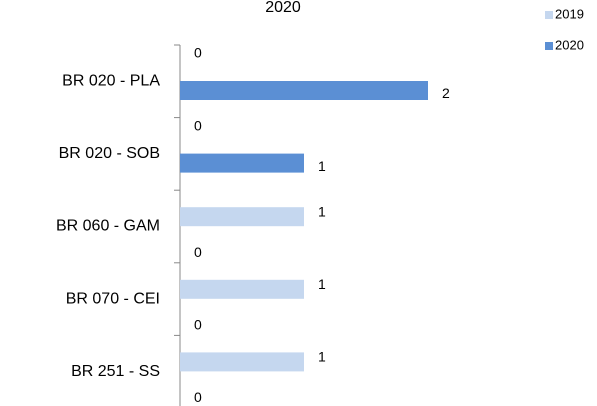  What do you see at coordinates (446, 93) in the screenshot?
I see `data-label: 2` at bounding box center [446, 93].